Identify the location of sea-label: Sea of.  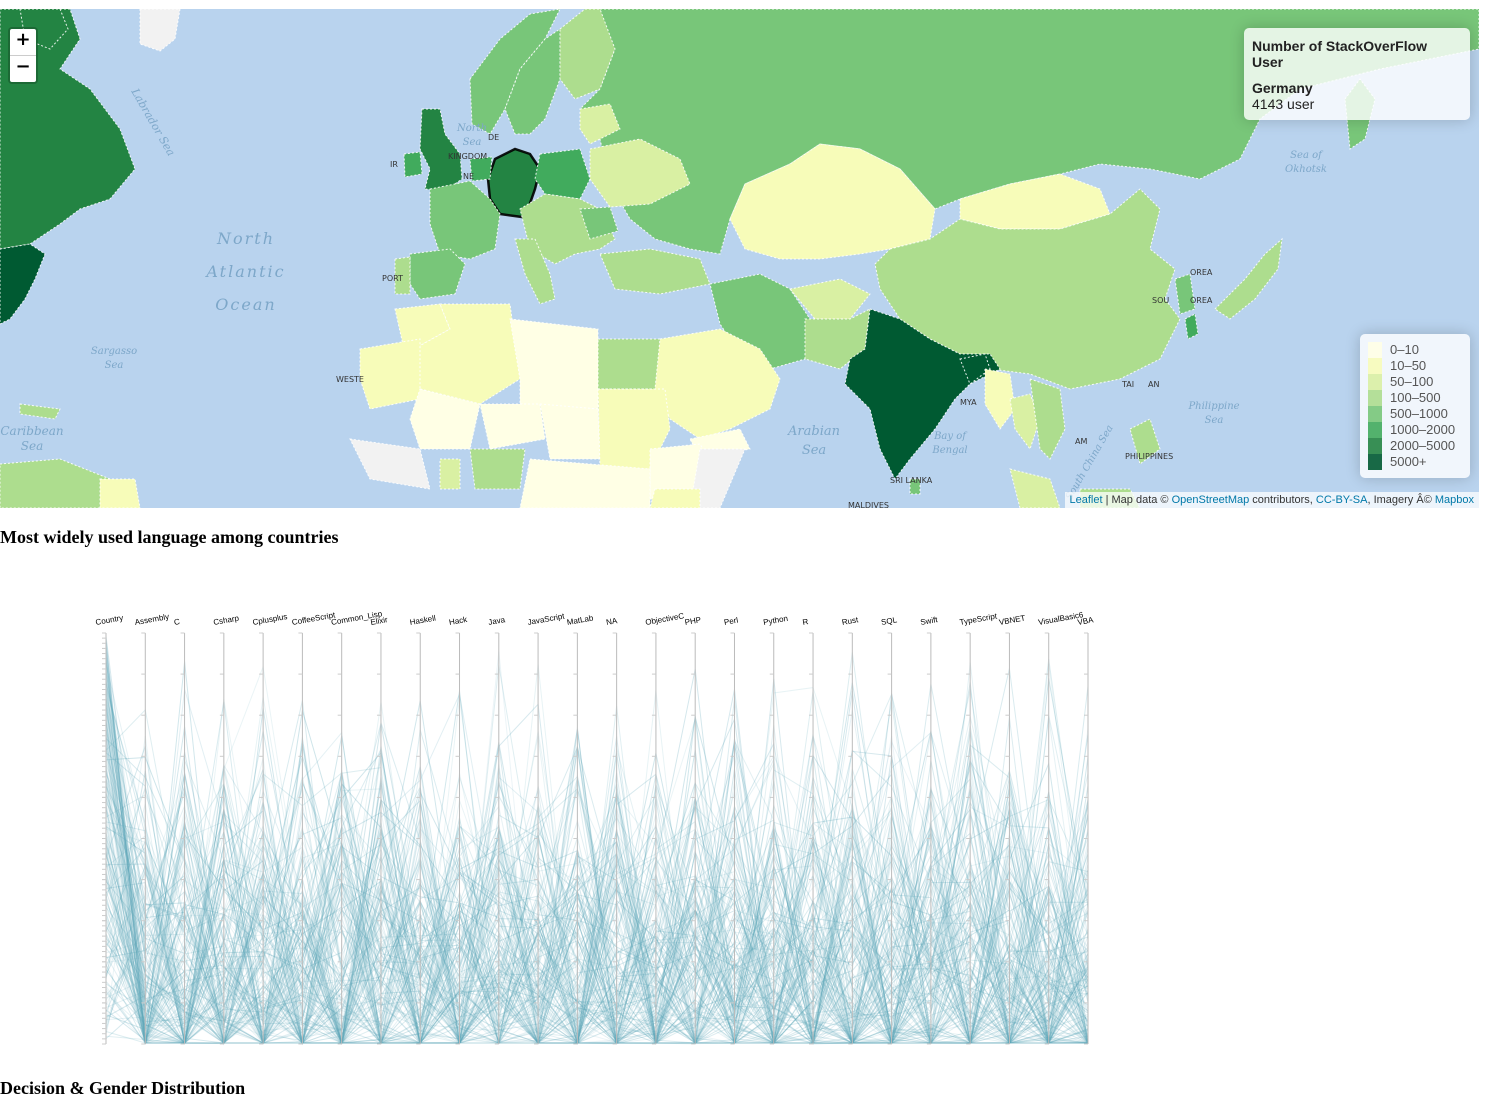
(1307, 155).